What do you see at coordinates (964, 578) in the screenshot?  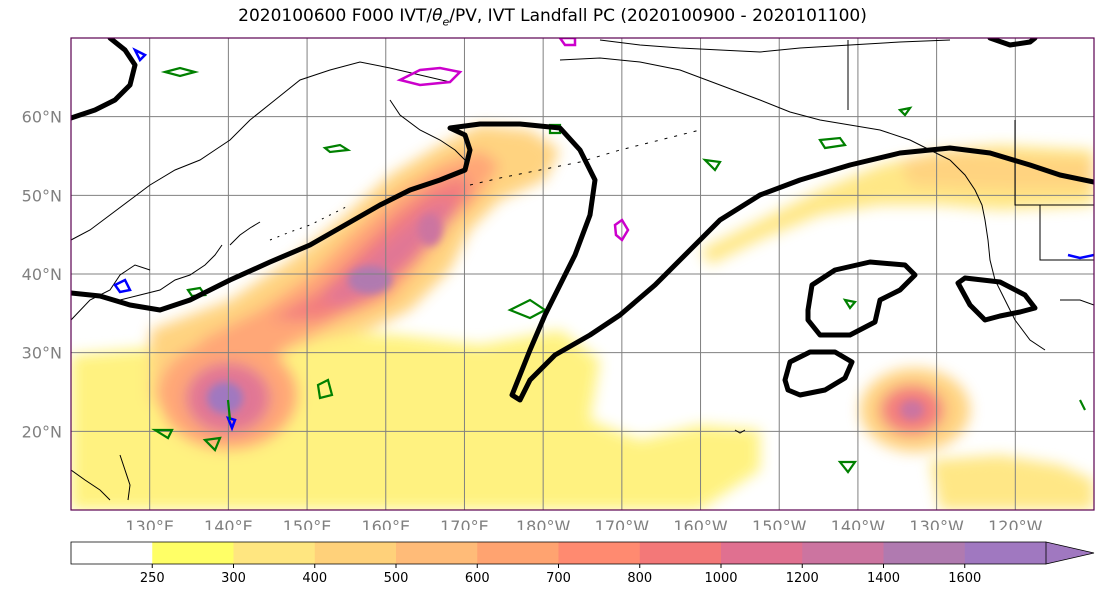 I see `colorbar-label: 1600` at bounding box center [964, 578].